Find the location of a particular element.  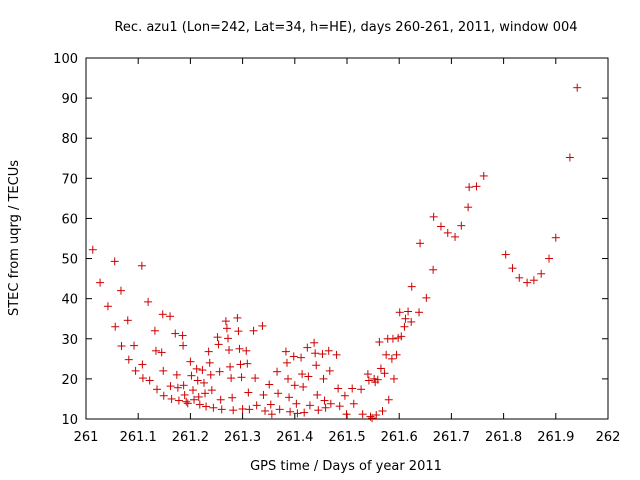

x-tick-label: 261.2 is located at coordinates (190, 437).